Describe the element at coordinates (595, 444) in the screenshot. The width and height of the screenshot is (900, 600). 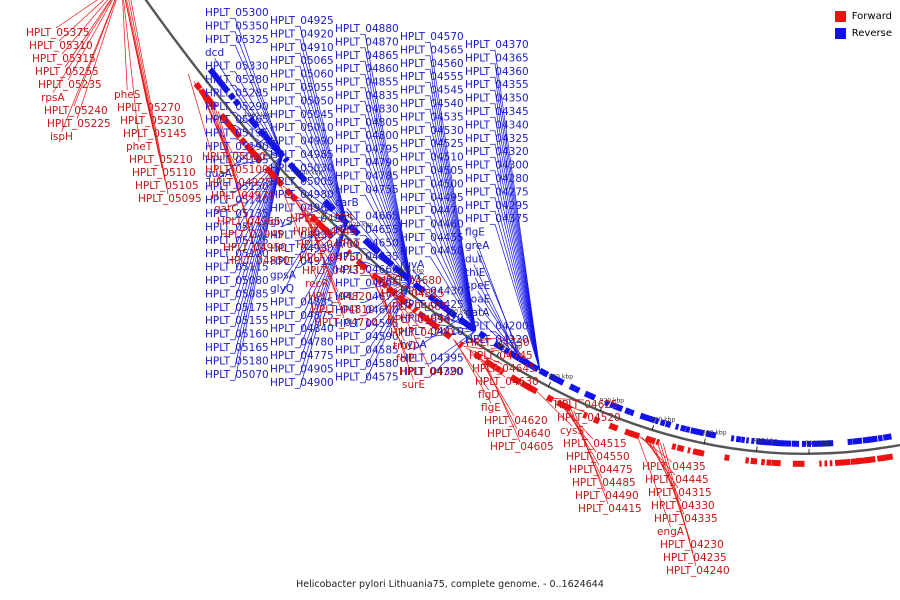
I see `forward-gene-label: HPLT_04515` at that location.